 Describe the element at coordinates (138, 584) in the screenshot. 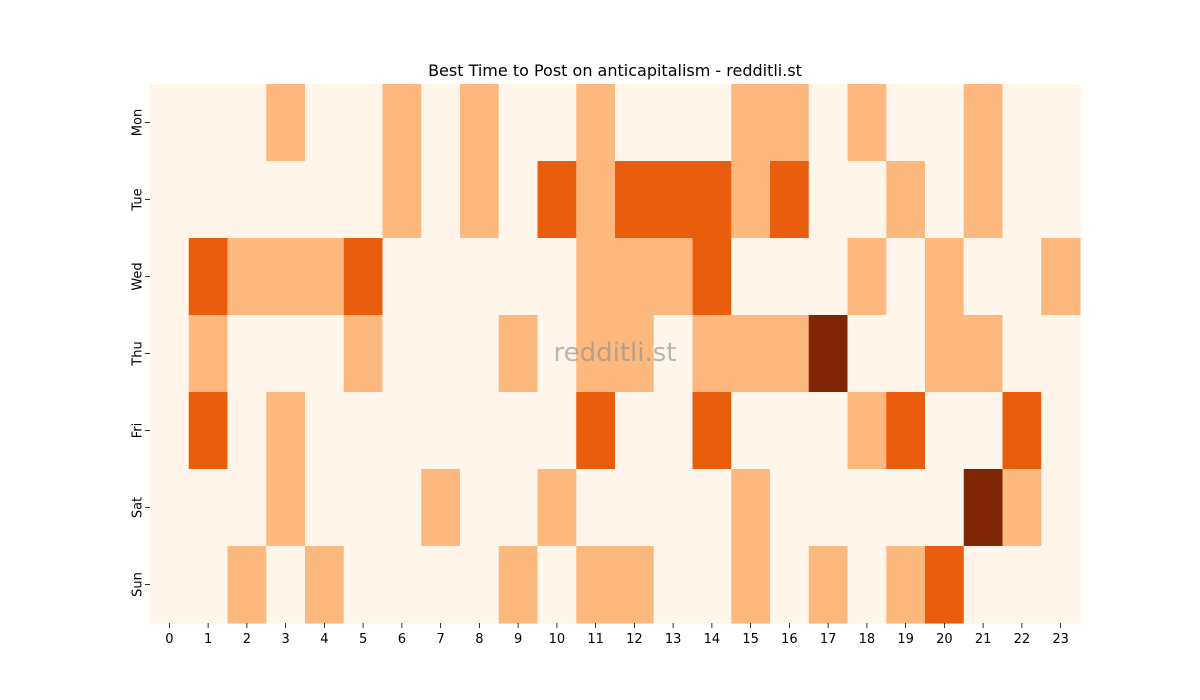

I see `y-tick-label: Sun` at that location.